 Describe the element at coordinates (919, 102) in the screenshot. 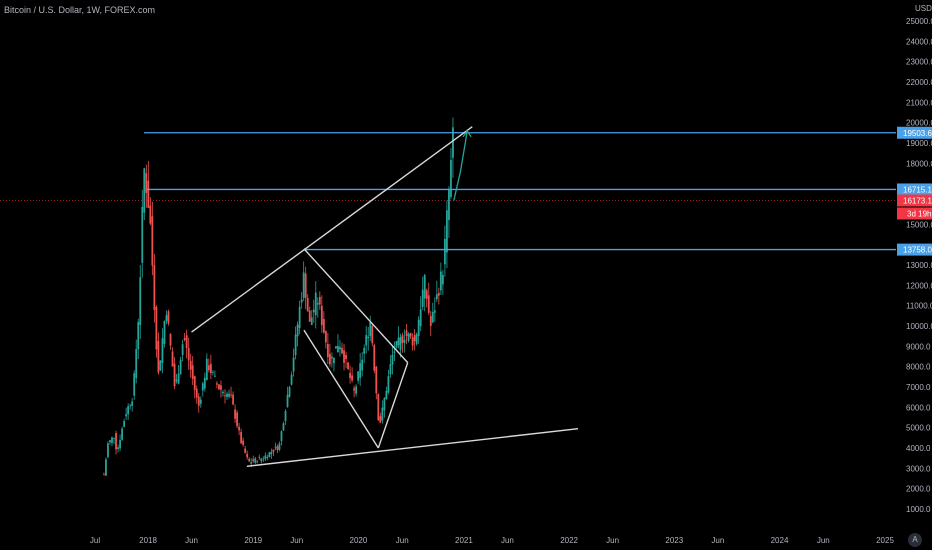

I see `y-tick-label: 21000.0` at that location.